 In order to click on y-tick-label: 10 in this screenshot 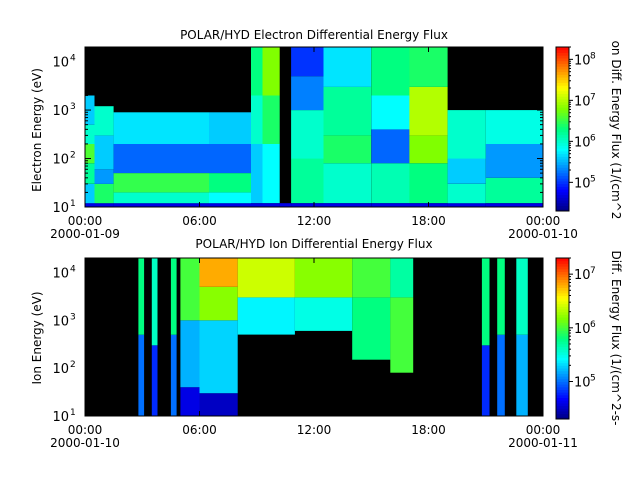, I will do `click(60, 111)`.